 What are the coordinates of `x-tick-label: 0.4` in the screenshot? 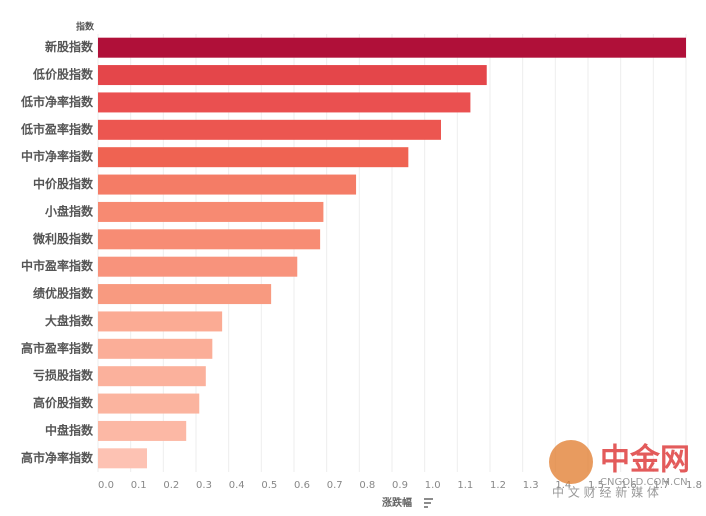 It's located at (237, 485).